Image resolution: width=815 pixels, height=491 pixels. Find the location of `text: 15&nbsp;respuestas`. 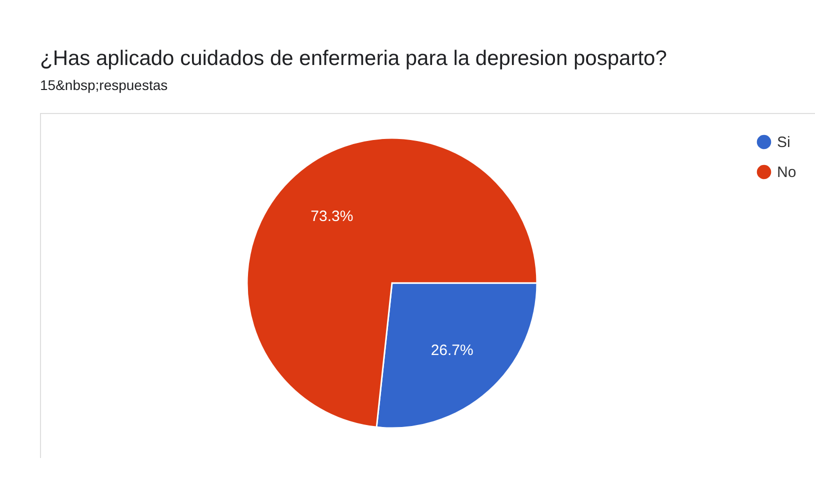

text: 15&nbsp;respuestas is located at coordinates (104, 85).